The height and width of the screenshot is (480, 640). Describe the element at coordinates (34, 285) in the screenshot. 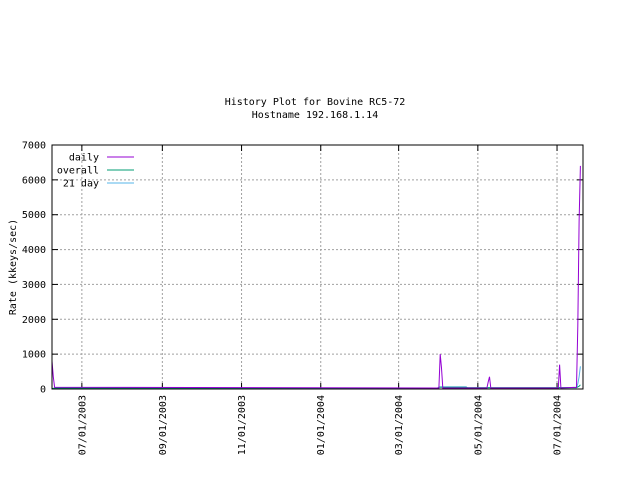

I see `y-tick-label: 3000` at that location.